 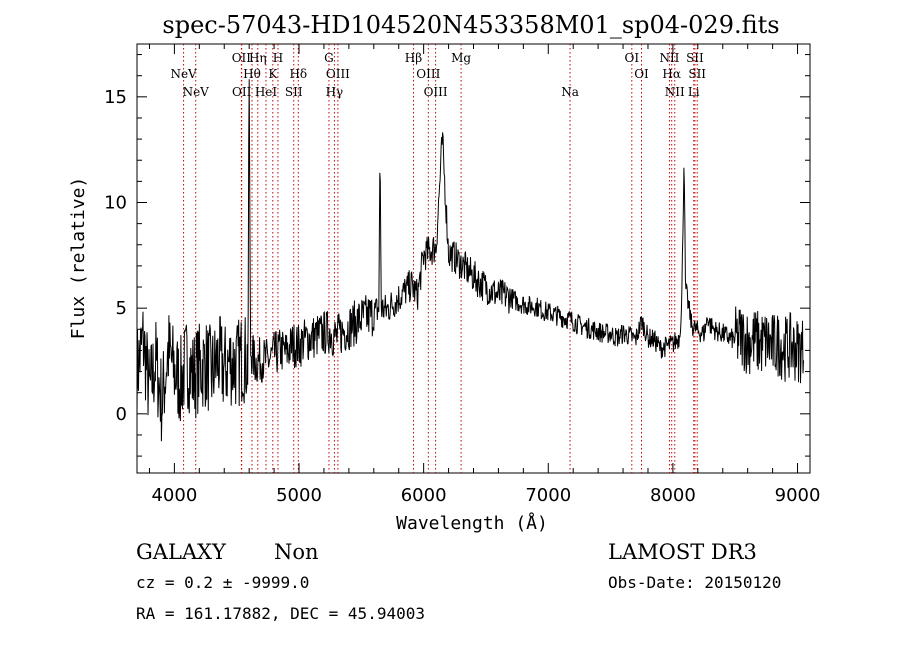 I want to click on spectral-line-label: Hη, so click(x=258, y=58).